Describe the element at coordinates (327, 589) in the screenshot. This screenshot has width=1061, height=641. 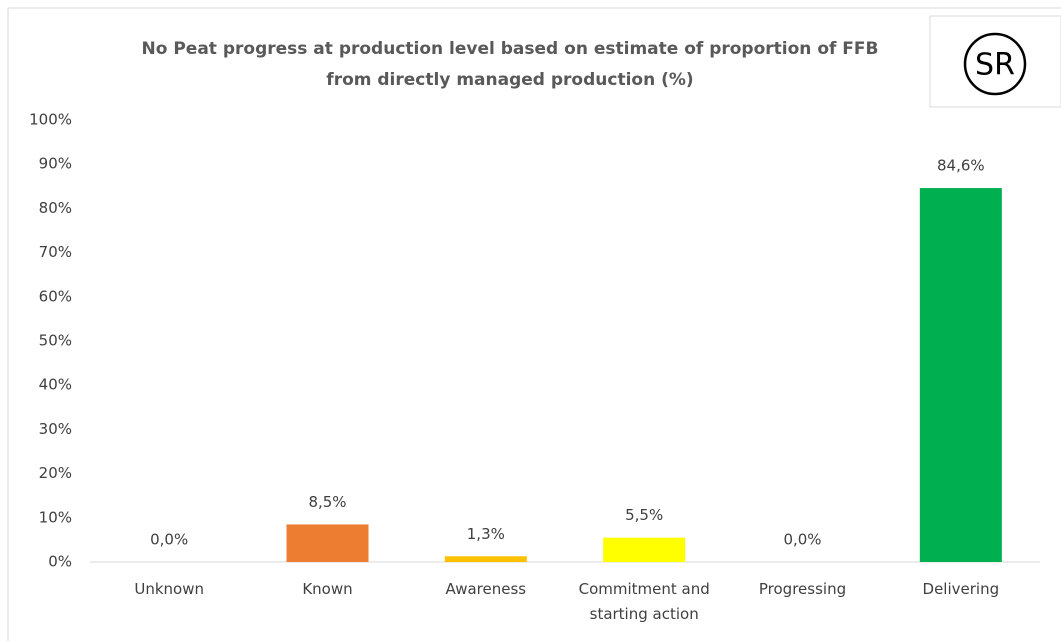
I see `x-tick-label: Known` at that location.